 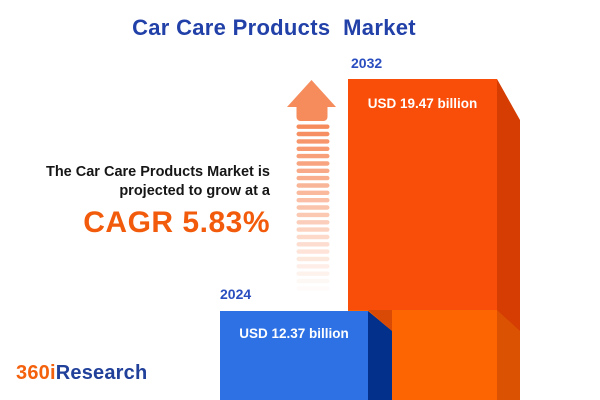 I want to click on bar-value-2024: USD 12.37 billion, so click(x=294, y=333).